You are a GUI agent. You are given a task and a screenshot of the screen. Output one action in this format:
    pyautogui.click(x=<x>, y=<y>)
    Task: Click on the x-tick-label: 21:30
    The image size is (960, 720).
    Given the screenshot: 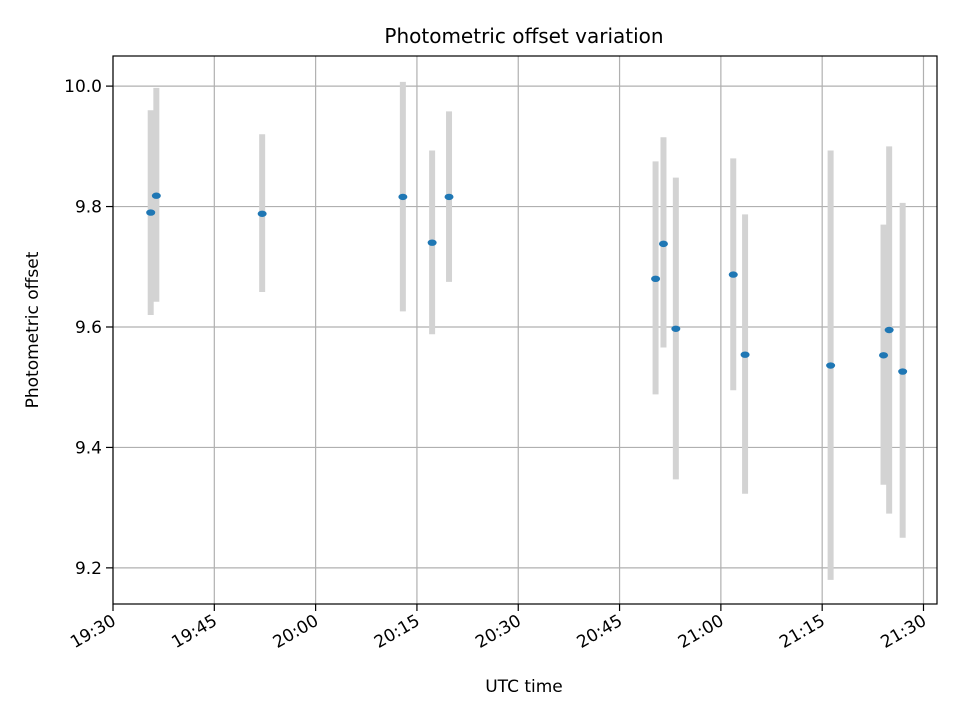 What is the action you would take?
    pyautogui.click(x=904, y=632)
    